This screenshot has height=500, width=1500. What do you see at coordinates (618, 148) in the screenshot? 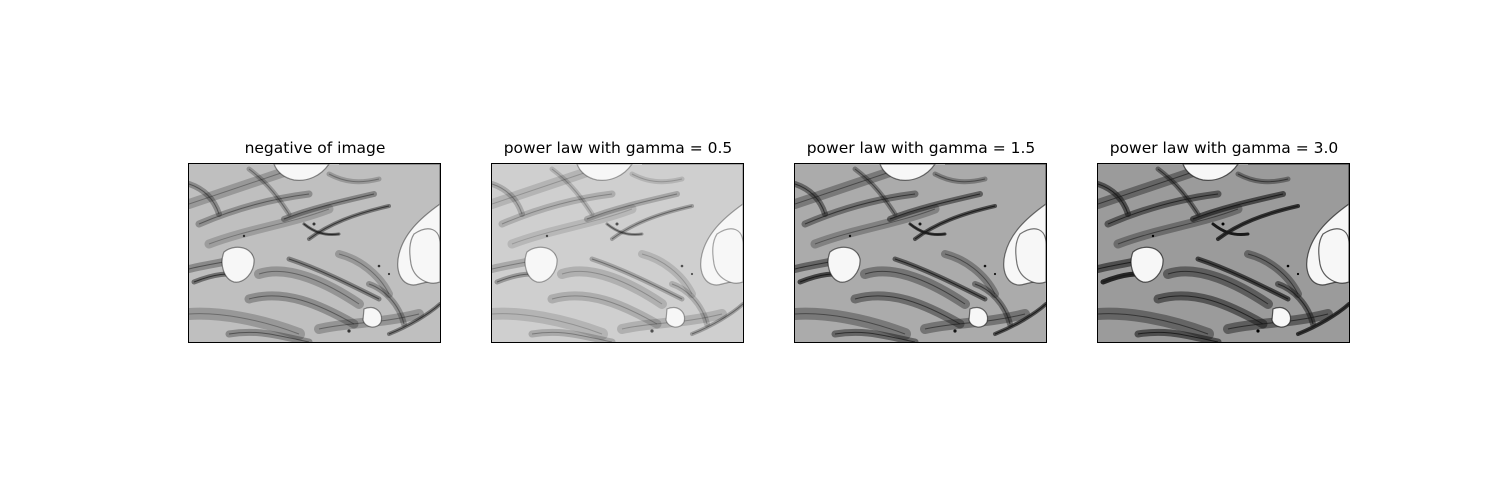
I see `panel-title: power law with gamma = 0.5` at bounding box center [618, 148].